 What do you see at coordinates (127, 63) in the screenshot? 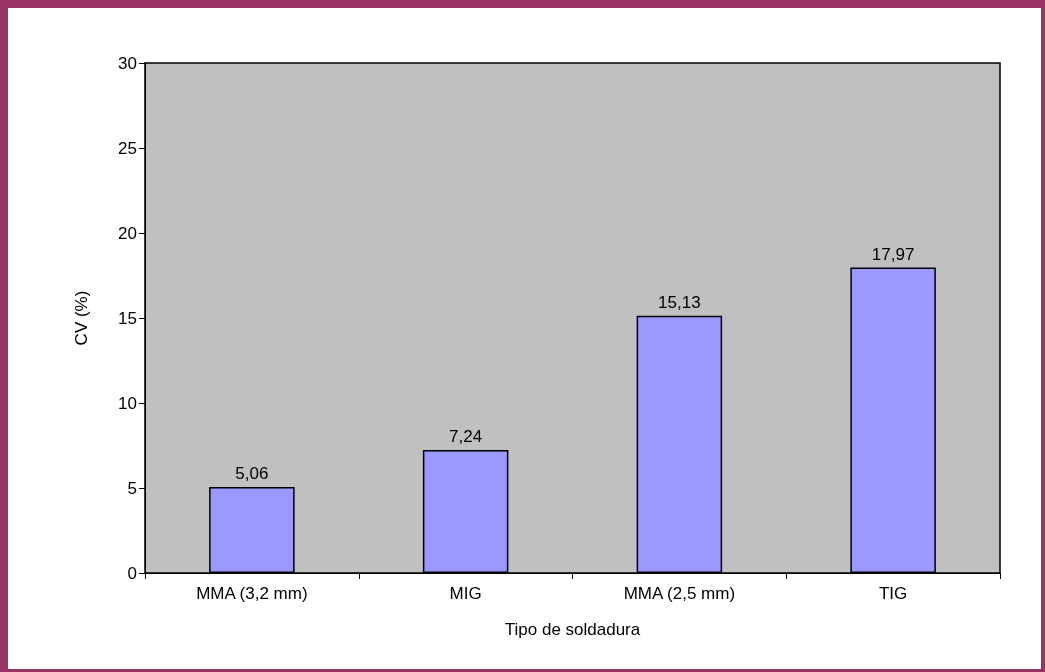
I see `y-tick-label: 30` at bounding box center [127, 63].